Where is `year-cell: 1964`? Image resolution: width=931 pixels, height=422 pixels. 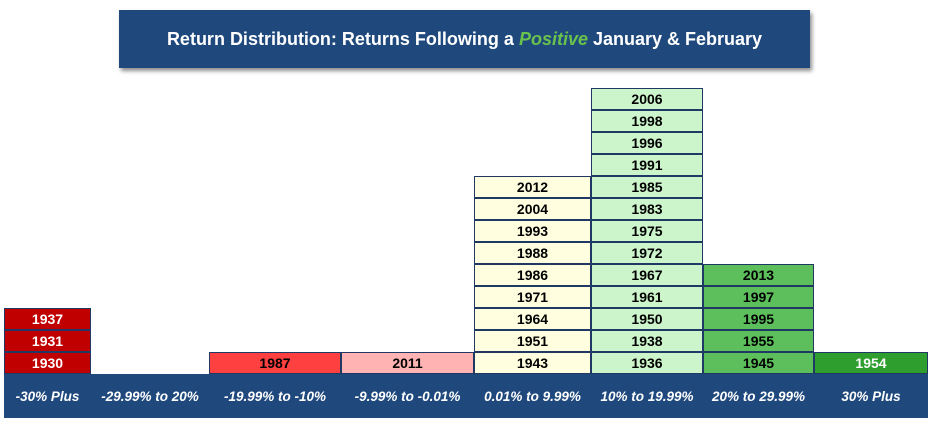 year-cell: 1964 is located at coordinates (532, 319).